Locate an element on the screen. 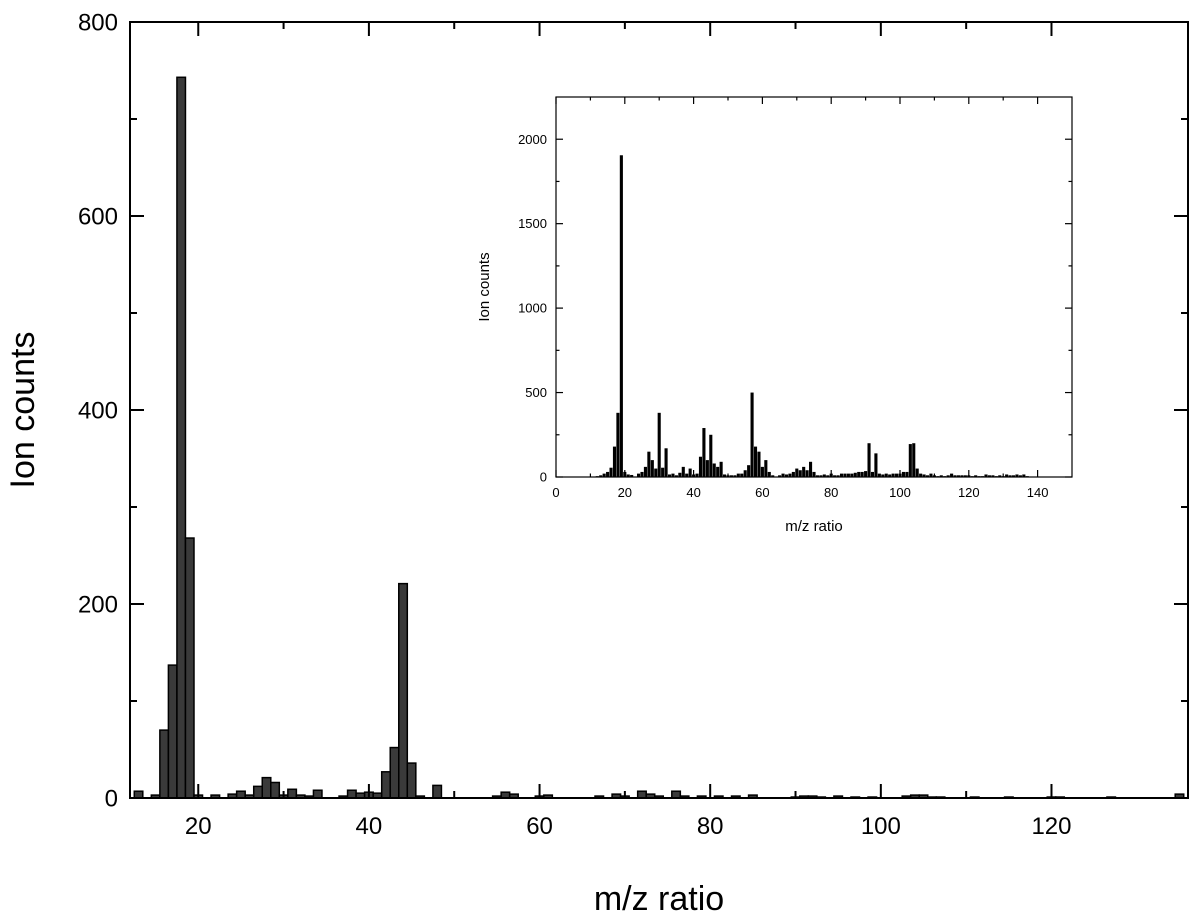 The height and width of the screenshot is (922, 1200). inset-ytick-label: 2000 is located at coordinates (532, 139).